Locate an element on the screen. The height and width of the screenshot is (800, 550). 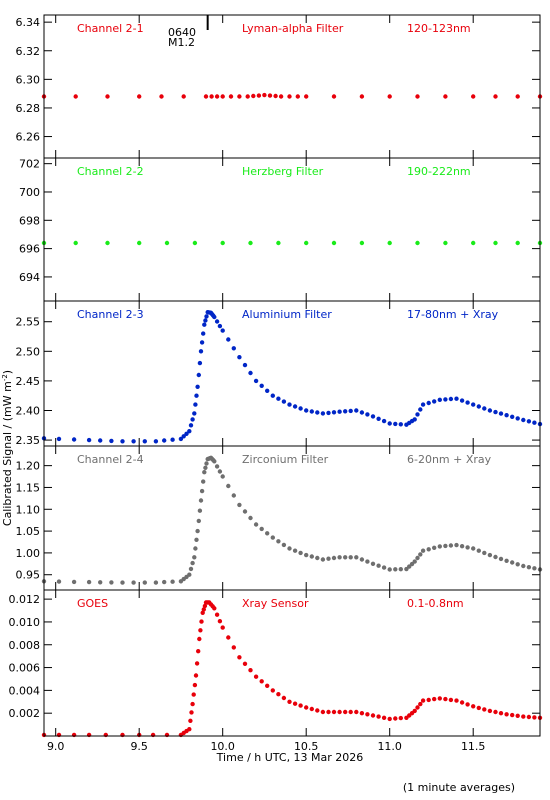
y-axis-label: Calibrated Signal / (mW m is located at coordinates (7, 453).